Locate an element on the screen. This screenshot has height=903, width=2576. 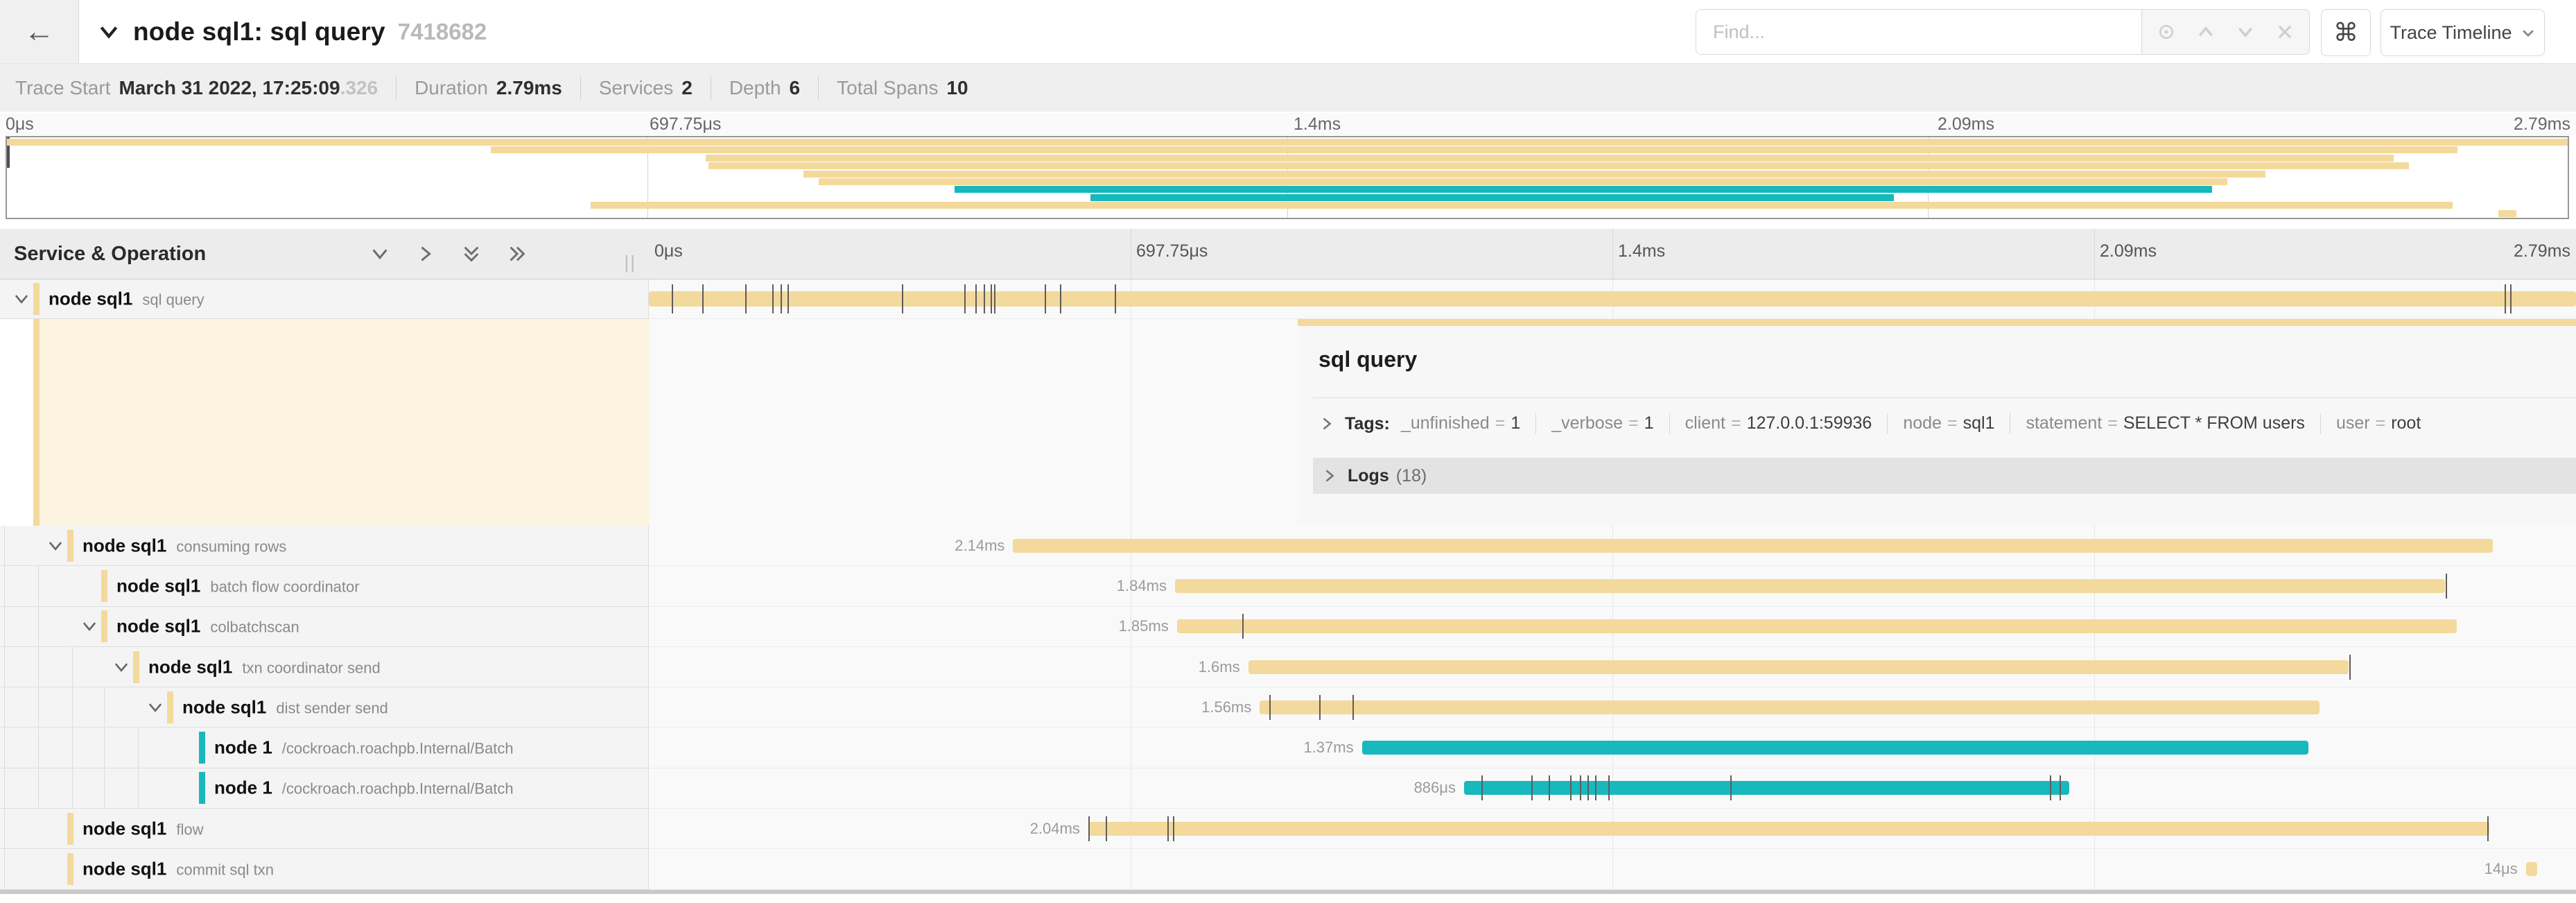
find-input is located at coordinates (1906, 32).